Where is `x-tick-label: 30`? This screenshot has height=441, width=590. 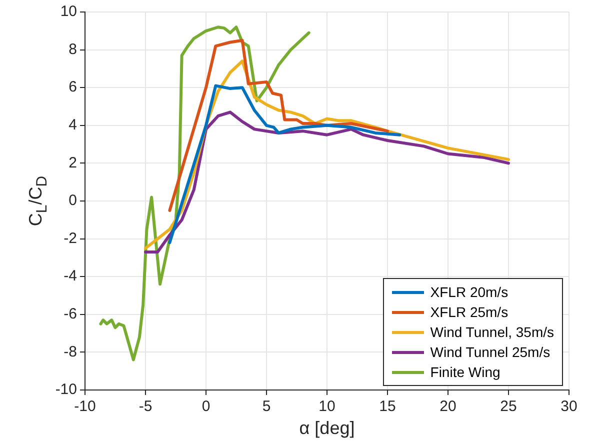 x-tick-label: 30 is located at coordinates (569, 407).